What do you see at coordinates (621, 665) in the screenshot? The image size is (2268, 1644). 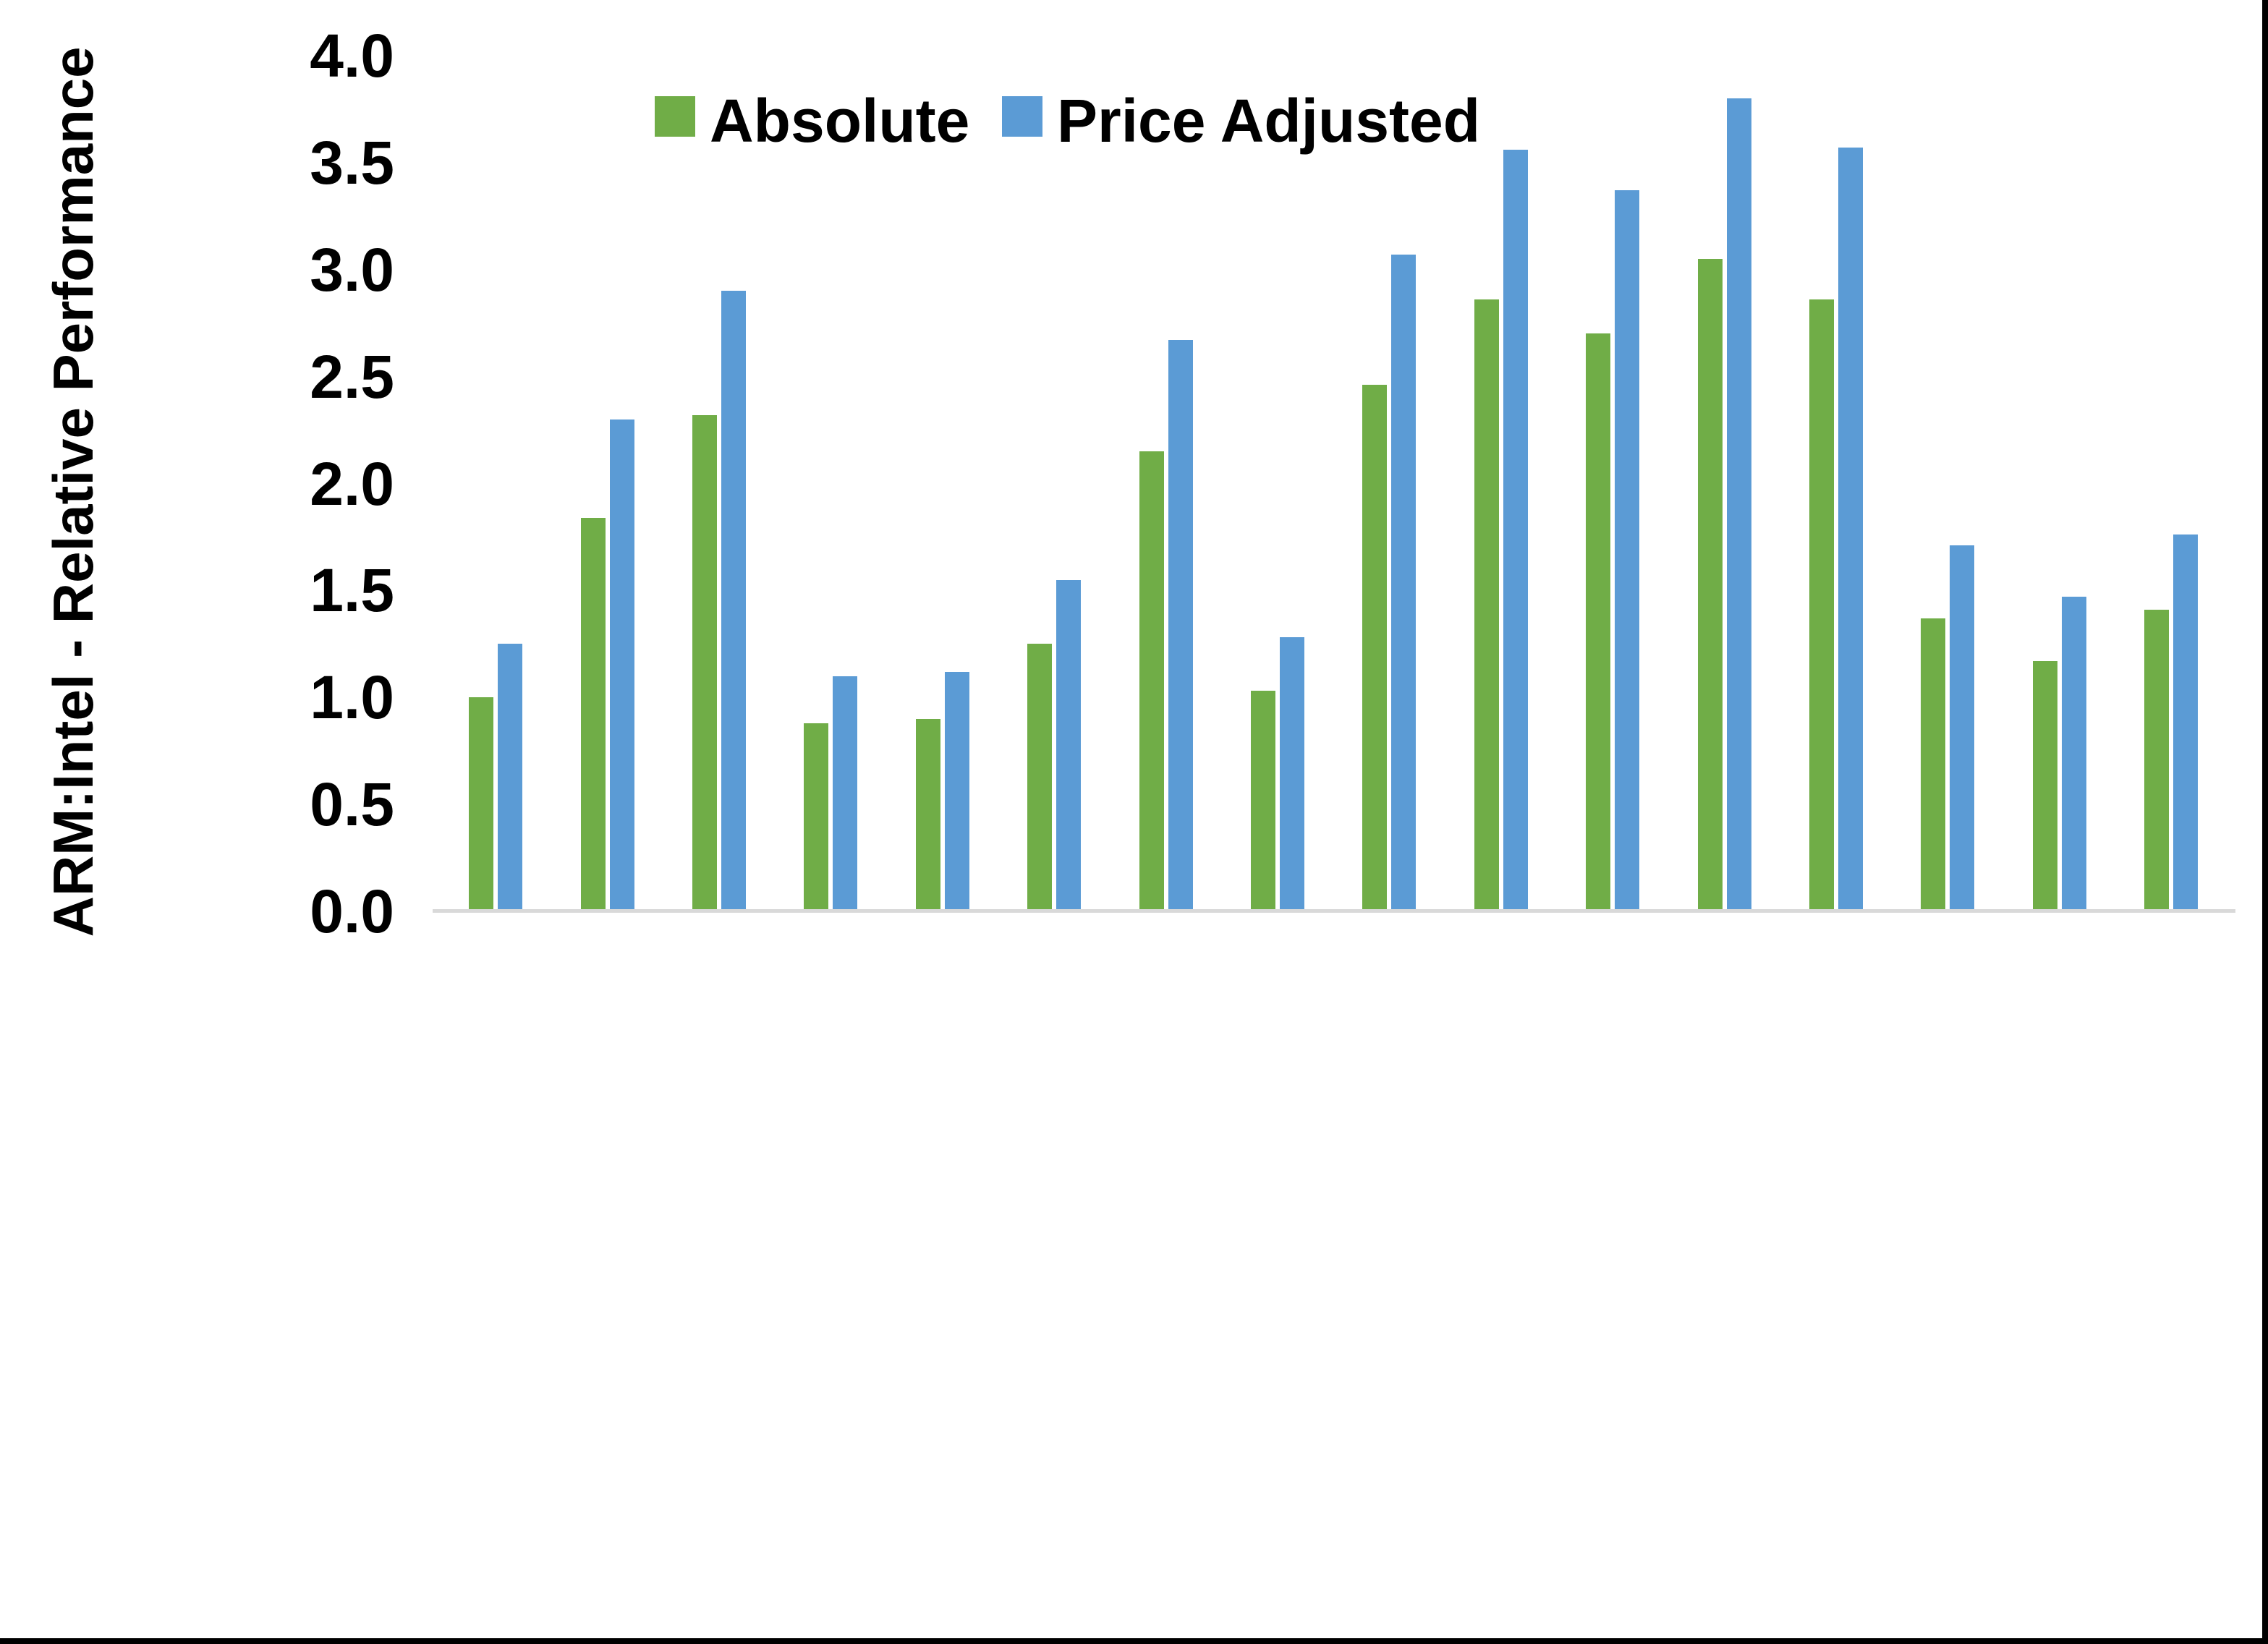 I see `bar-price-adjusted-deflate-best-speed` at bounding box center [621, 665].